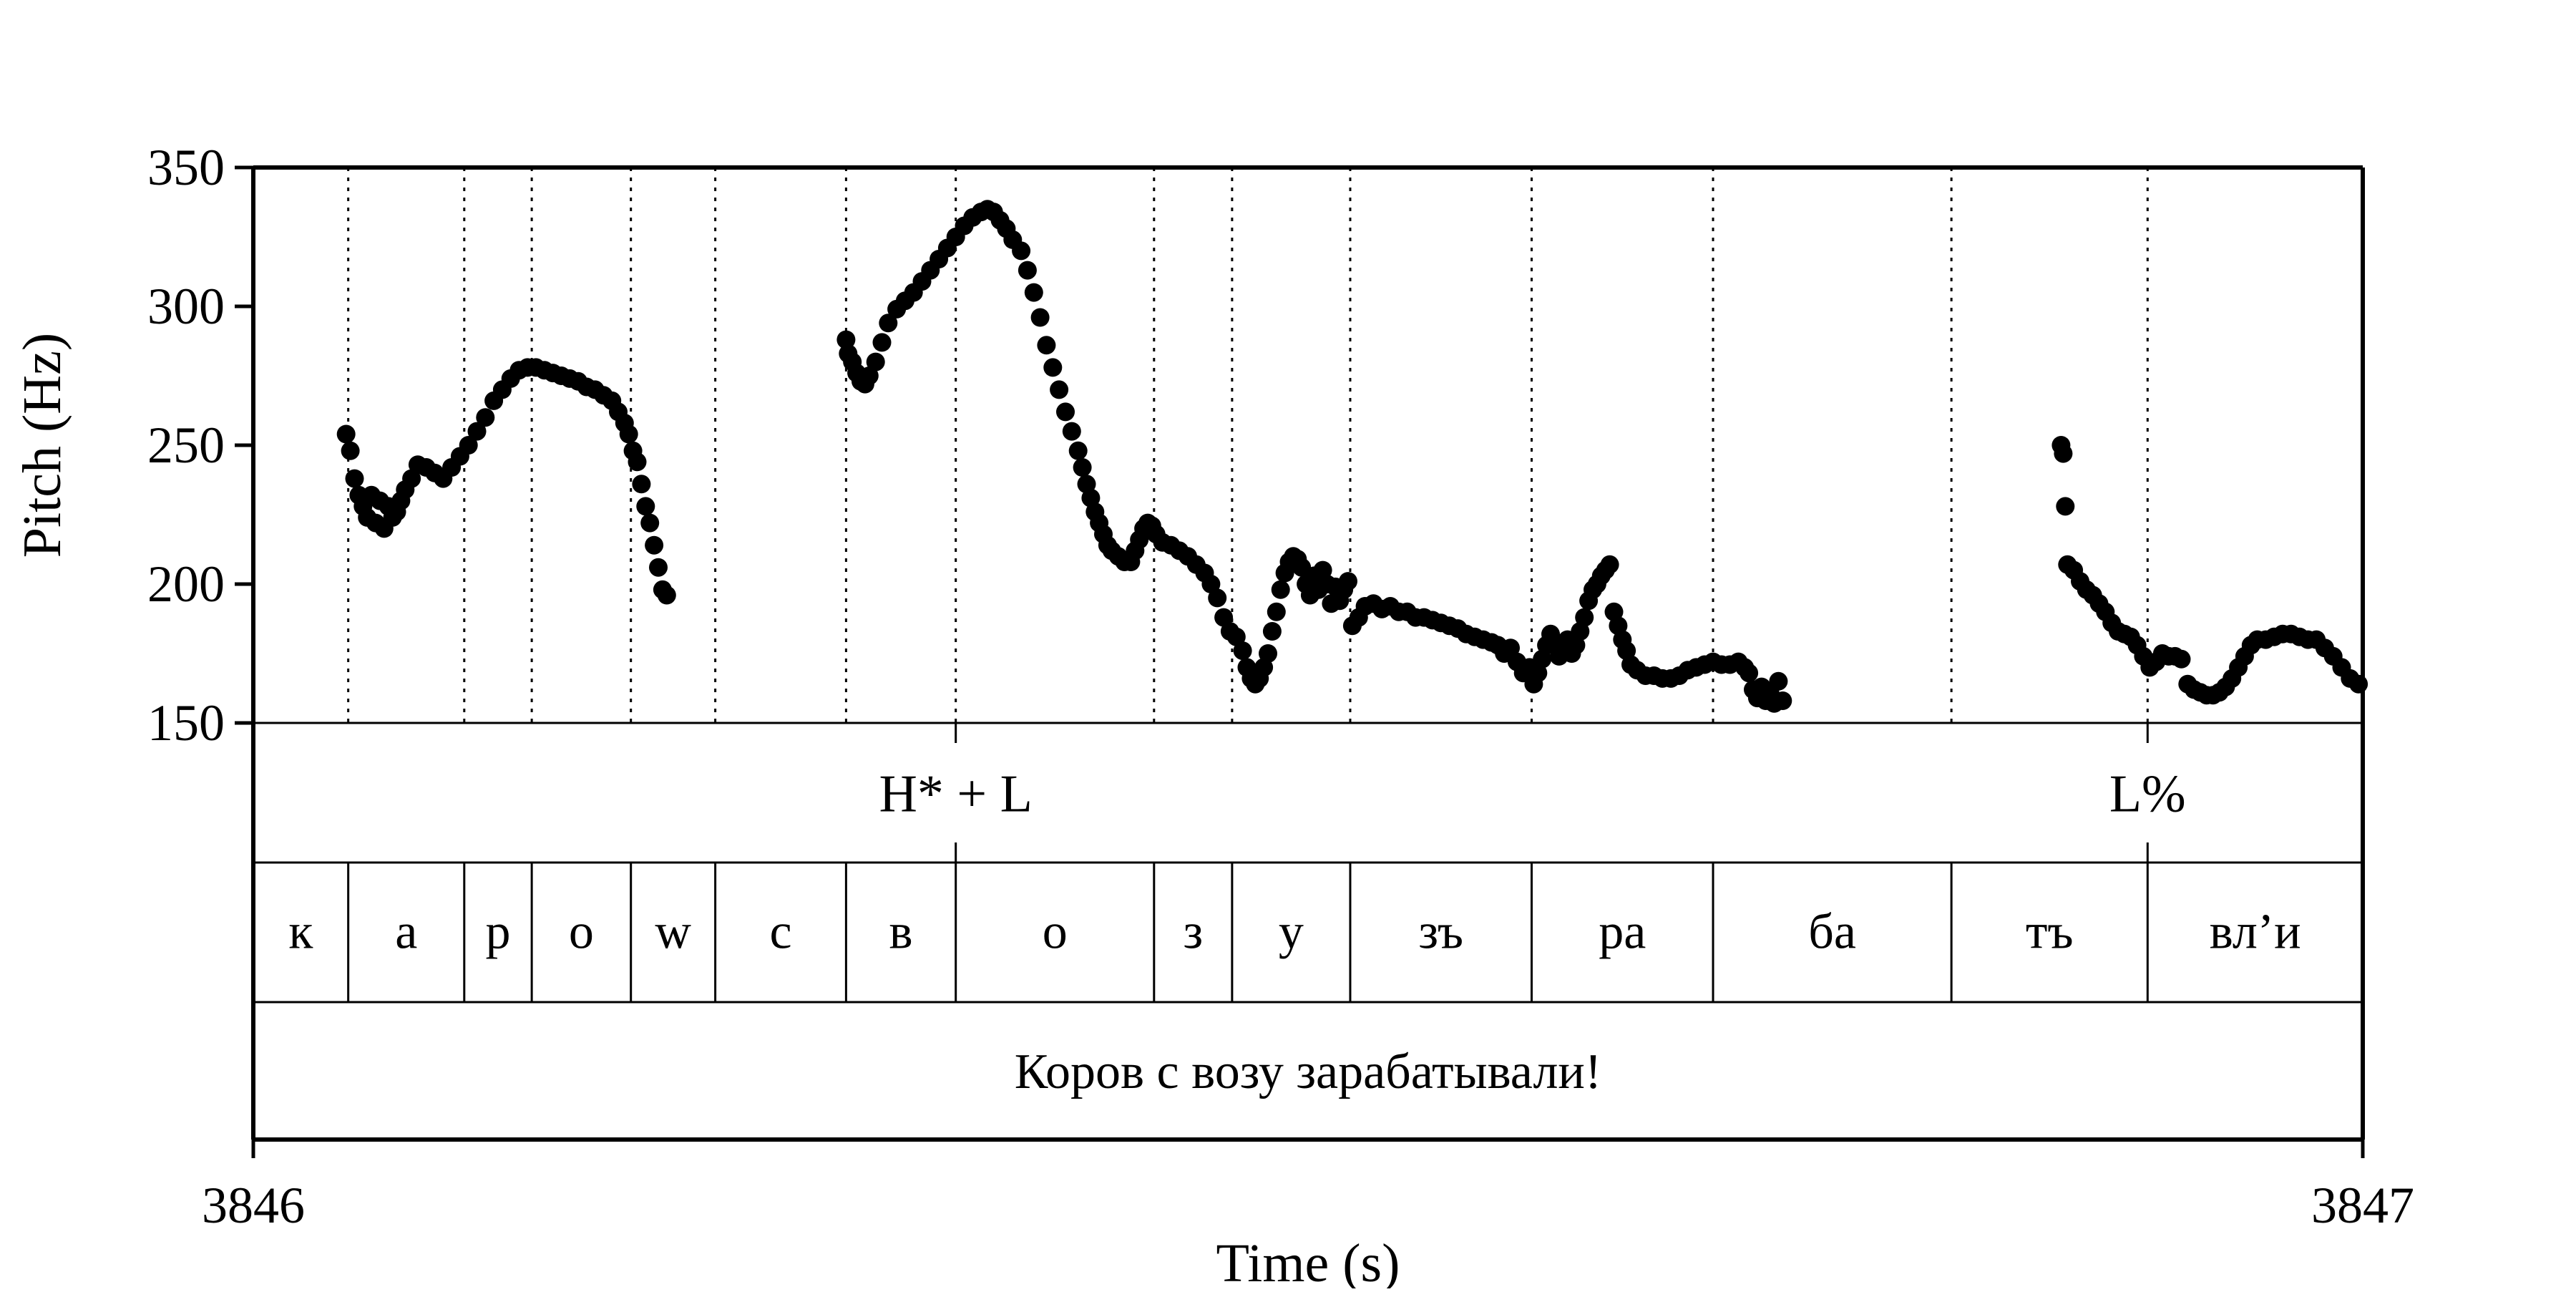 This screenshot has height=1292, width=2576. What do you see at coordinates (1291, 932) in the screenshot?
I see `segment-label: у` at bounding box center [1291, 932].